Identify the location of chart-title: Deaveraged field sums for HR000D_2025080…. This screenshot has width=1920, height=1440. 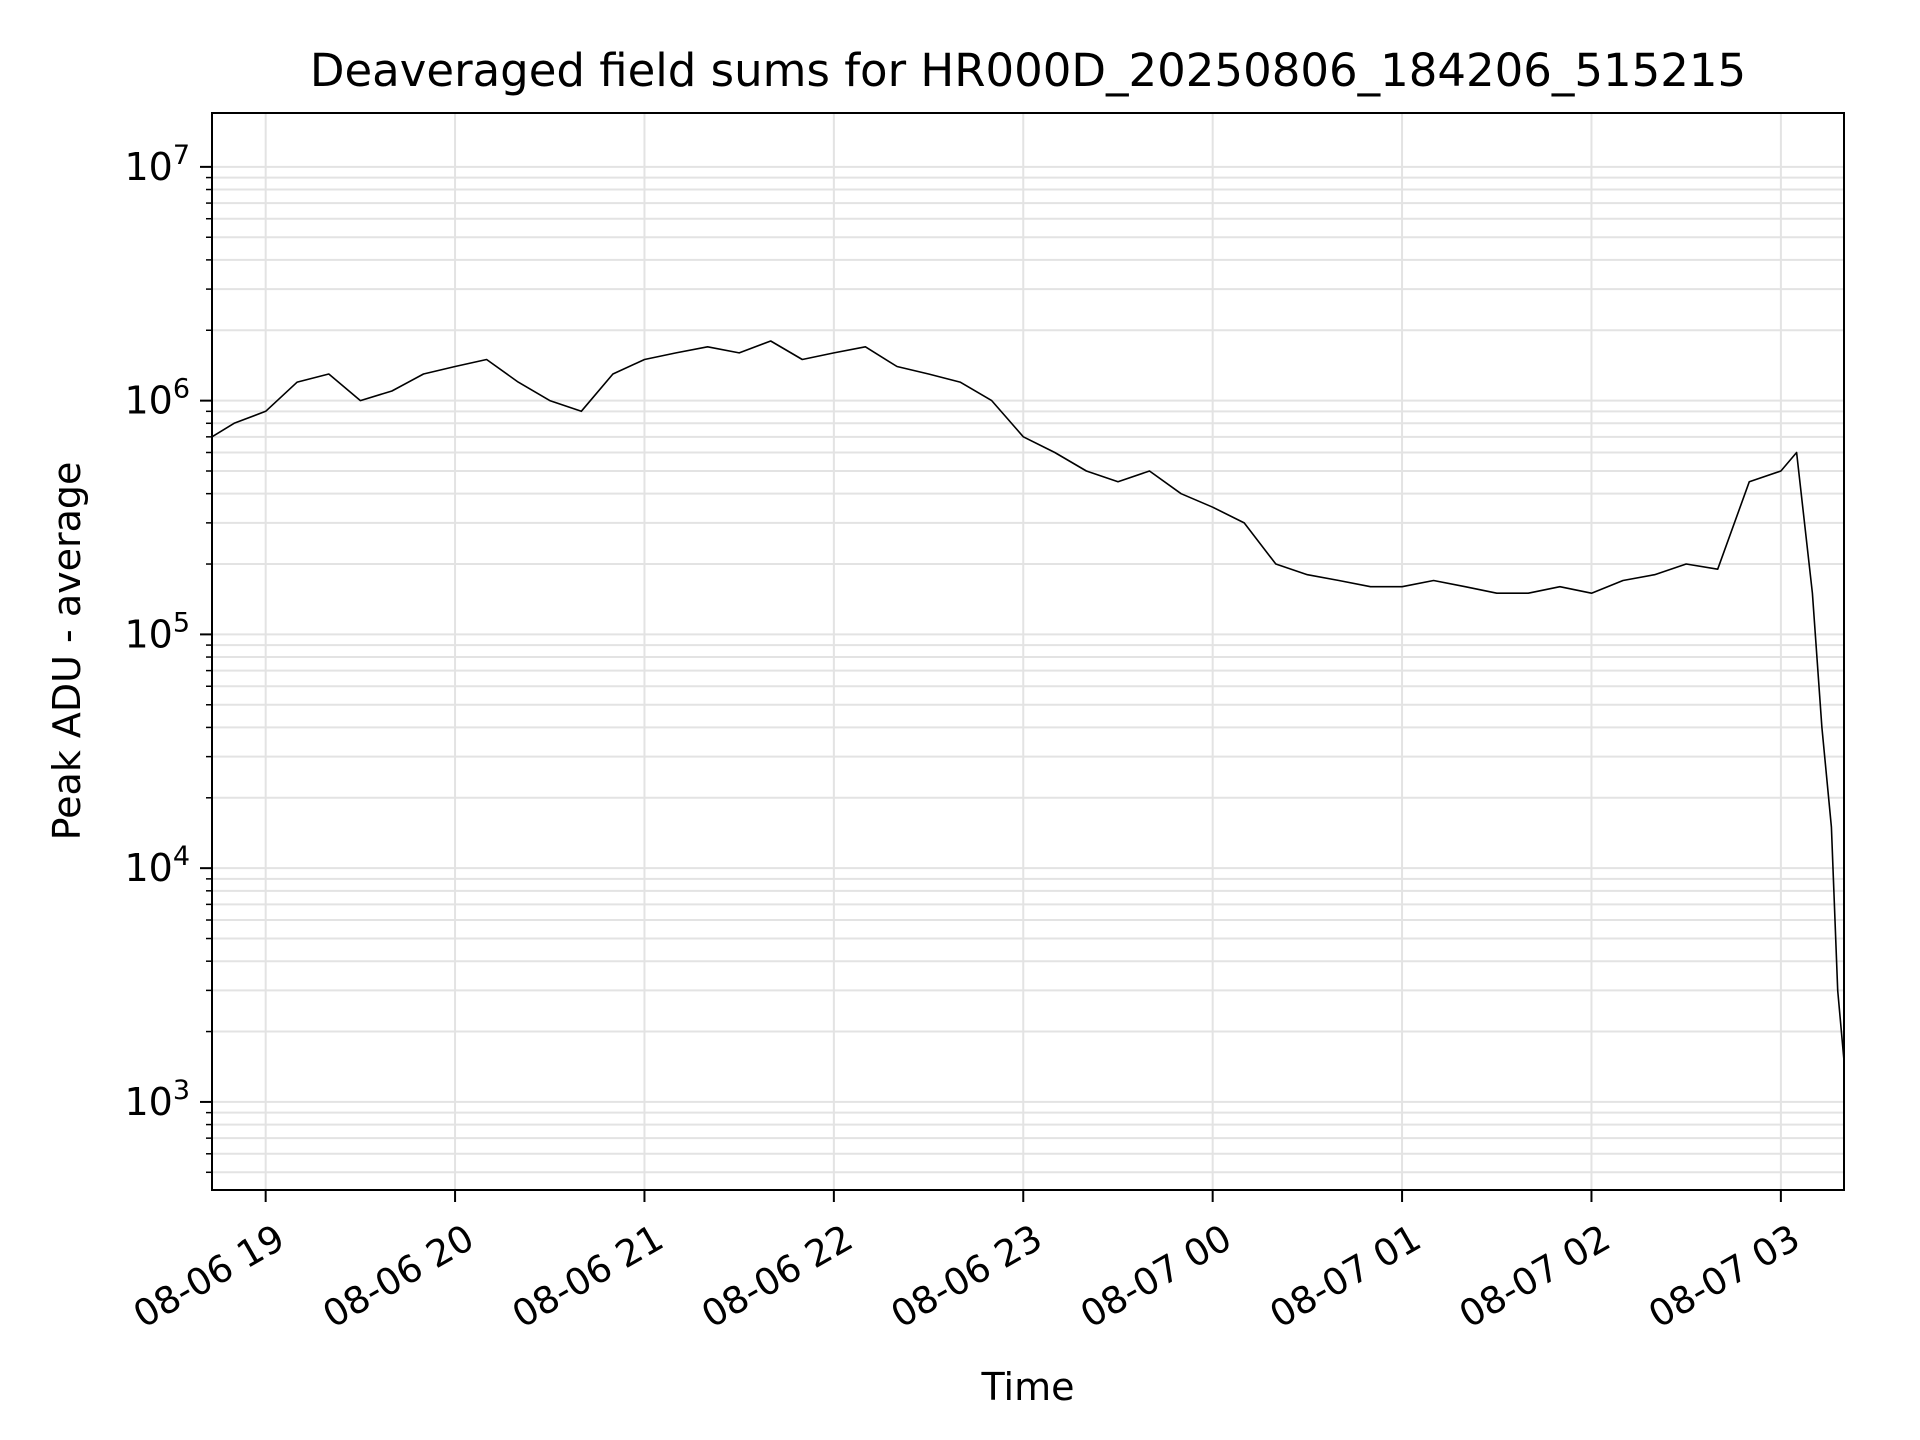
(1028, 70).